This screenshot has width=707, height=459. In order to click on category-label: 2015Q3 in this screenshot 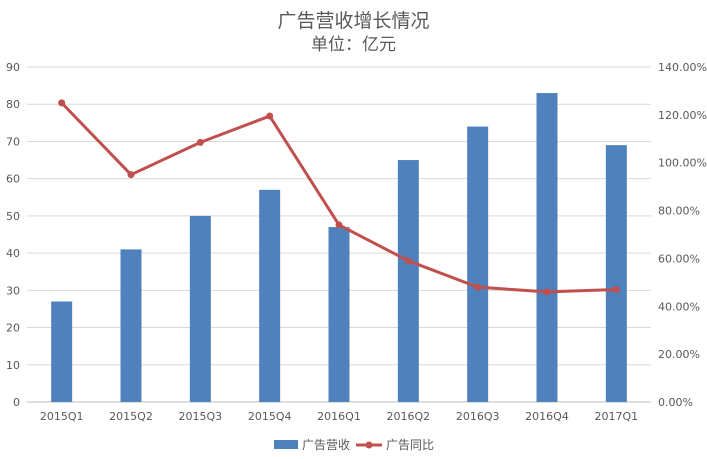, I will do `click(201, 416)`.